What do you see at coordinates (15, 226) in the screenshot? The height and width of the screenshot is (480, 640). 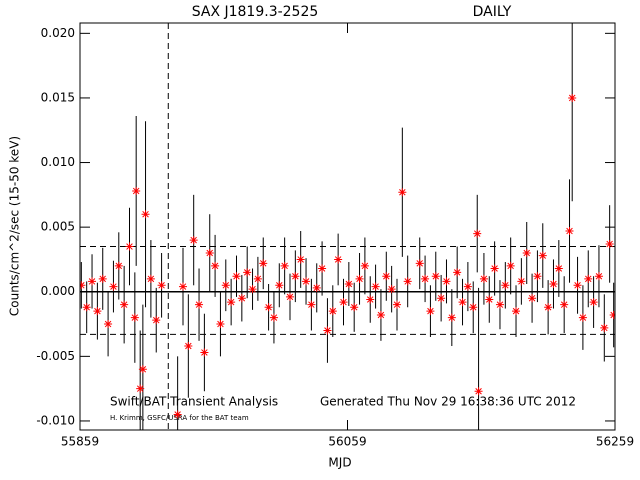 I see `y-axis-label: Counts/cm^2/sec (15-50 keV)` at bounding box center [15, 226].